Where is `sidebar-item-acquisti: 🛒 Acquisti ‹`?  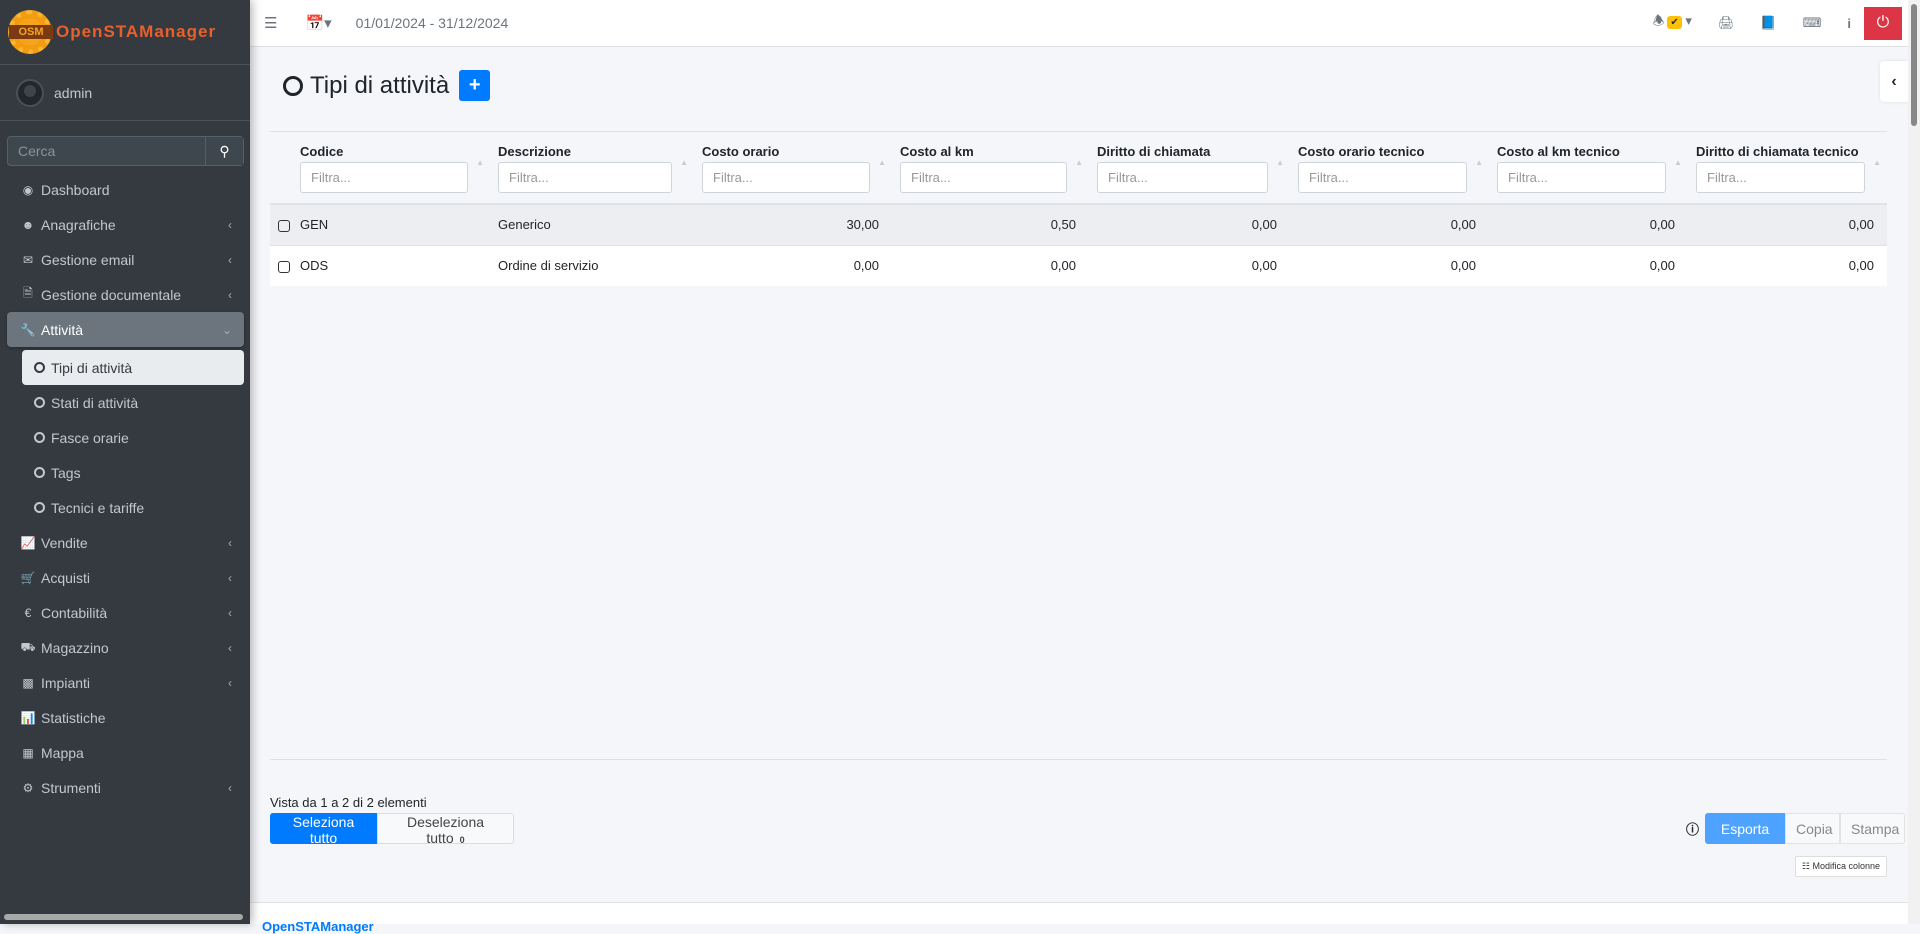
sidebar-item-acquisti: 🛒 Acquisti ‹ is located at coordinates (125, 577).